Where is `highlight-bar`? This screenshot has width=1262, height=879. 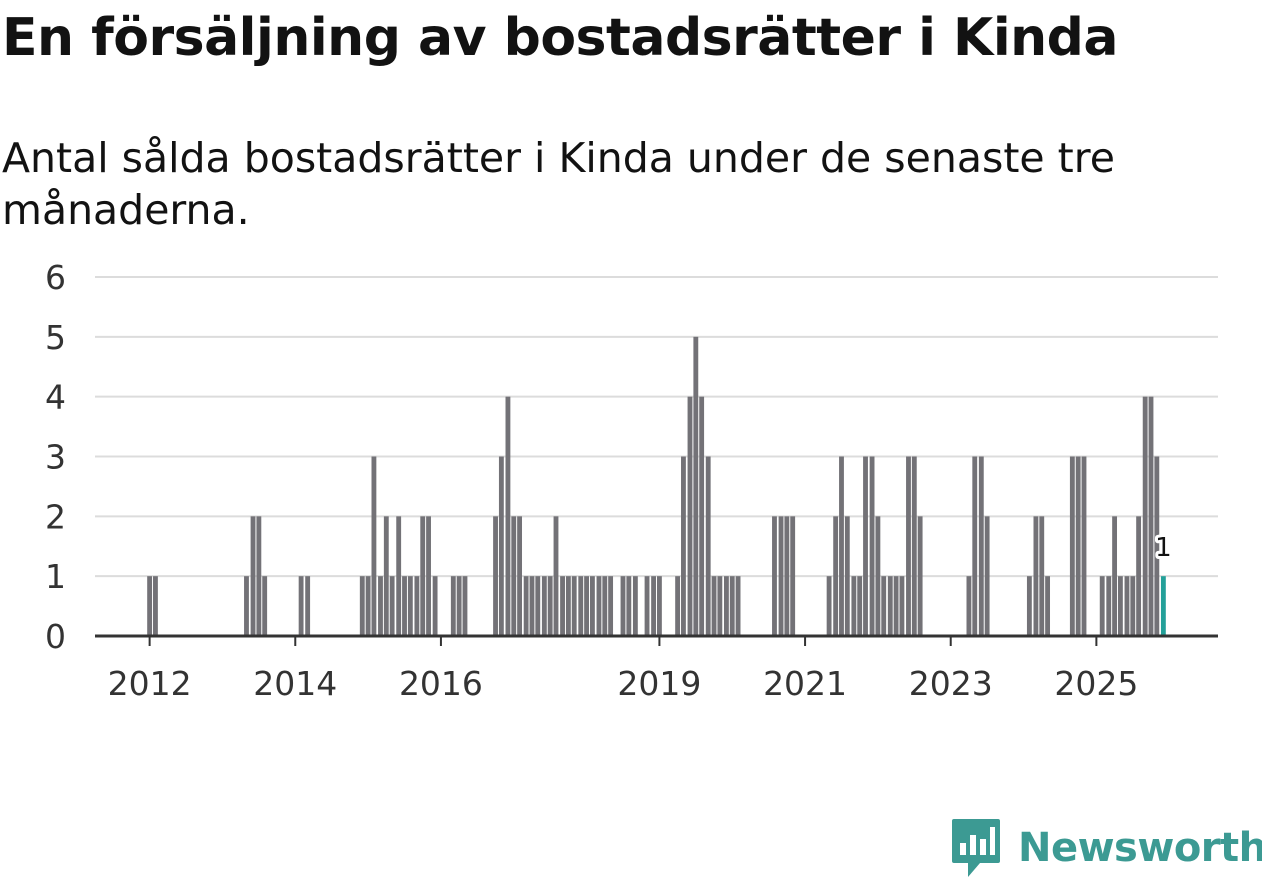
highlight-bar is located at coordinates (1163, 606).